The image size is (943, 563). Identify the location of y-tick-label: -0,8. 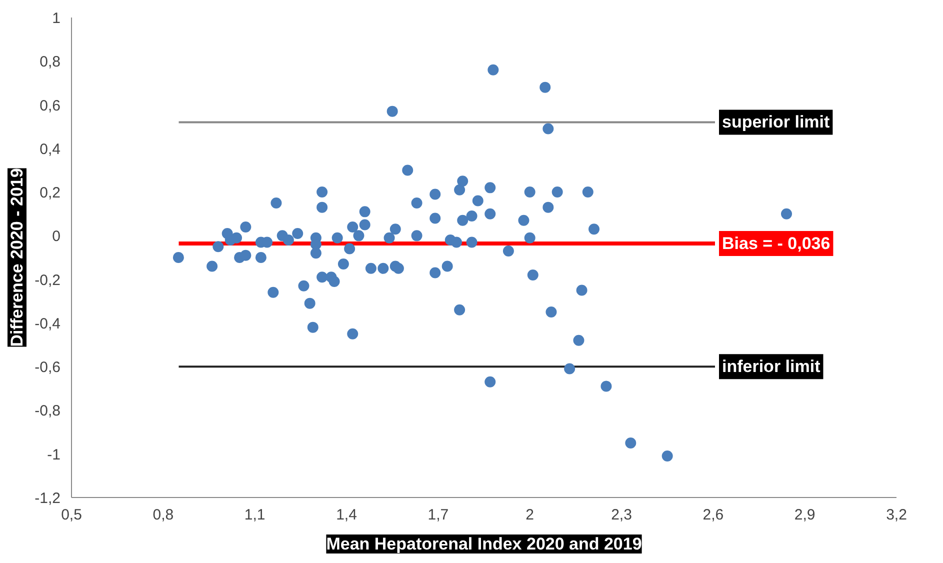
(47, 411).